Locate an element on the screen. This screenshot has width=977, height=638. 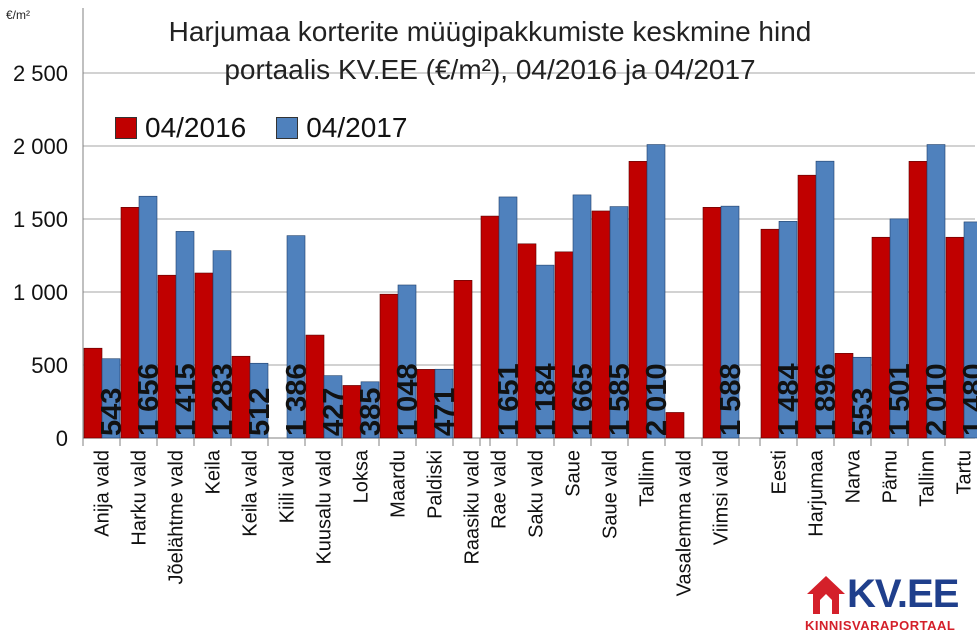
category-label: Kuusalu vald is located at coordinates (325, 507).